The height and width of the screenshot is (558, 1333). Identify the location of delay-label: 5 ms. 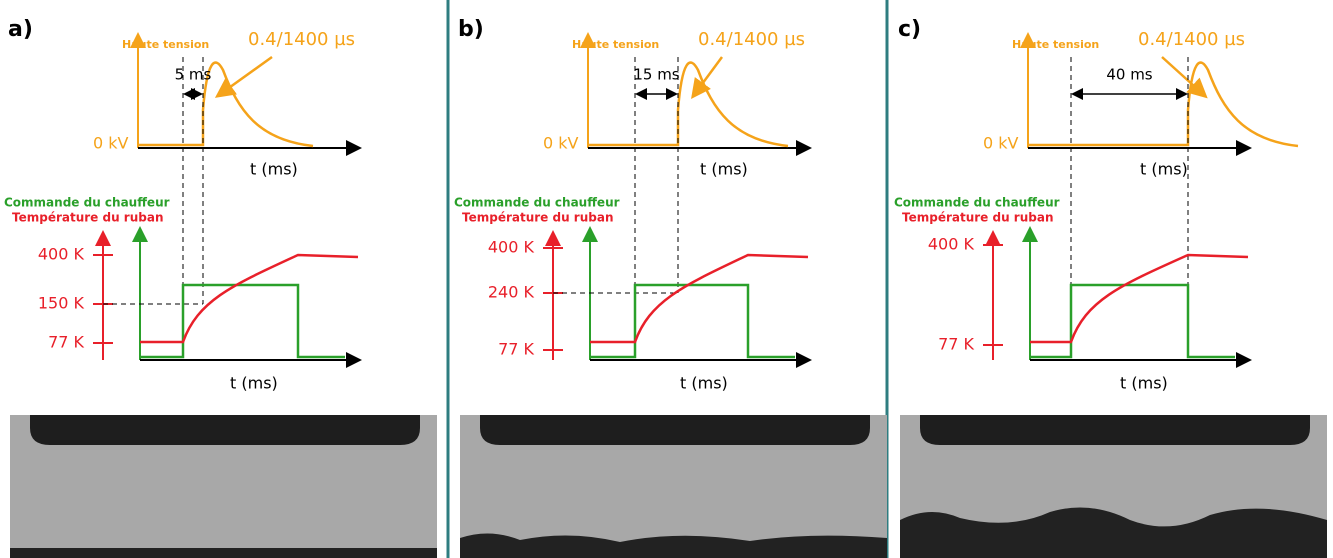
(193, 75).